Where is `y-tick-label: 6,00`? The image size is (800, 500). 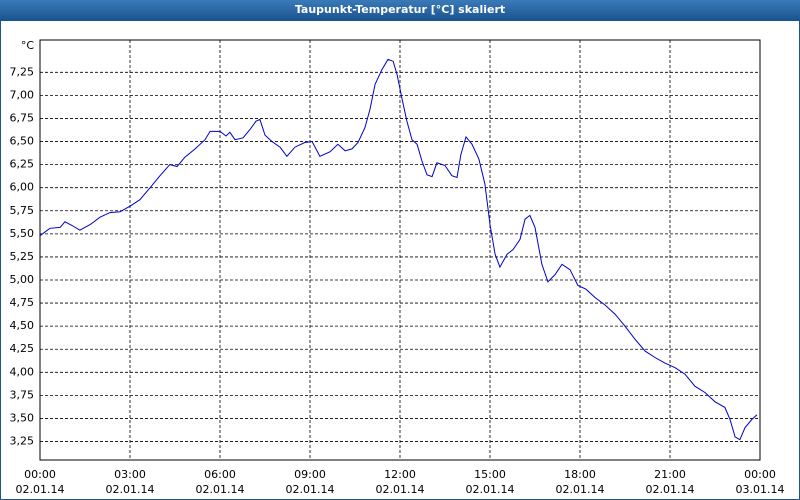 y-tick-label: 6,00 is located at coordinates (22, 187).